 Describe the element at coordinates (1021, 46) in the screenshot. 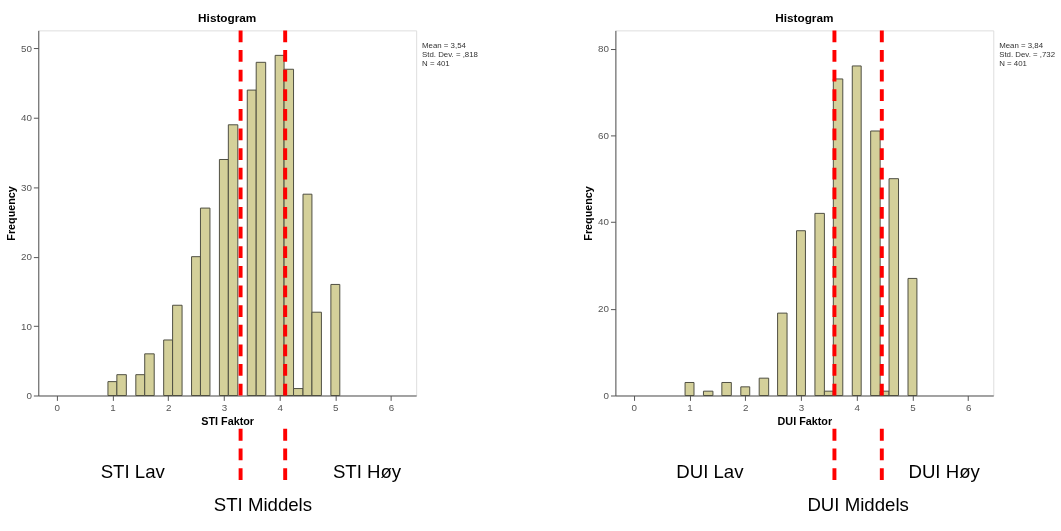

I see `text: Mean = 3,84` at that location.